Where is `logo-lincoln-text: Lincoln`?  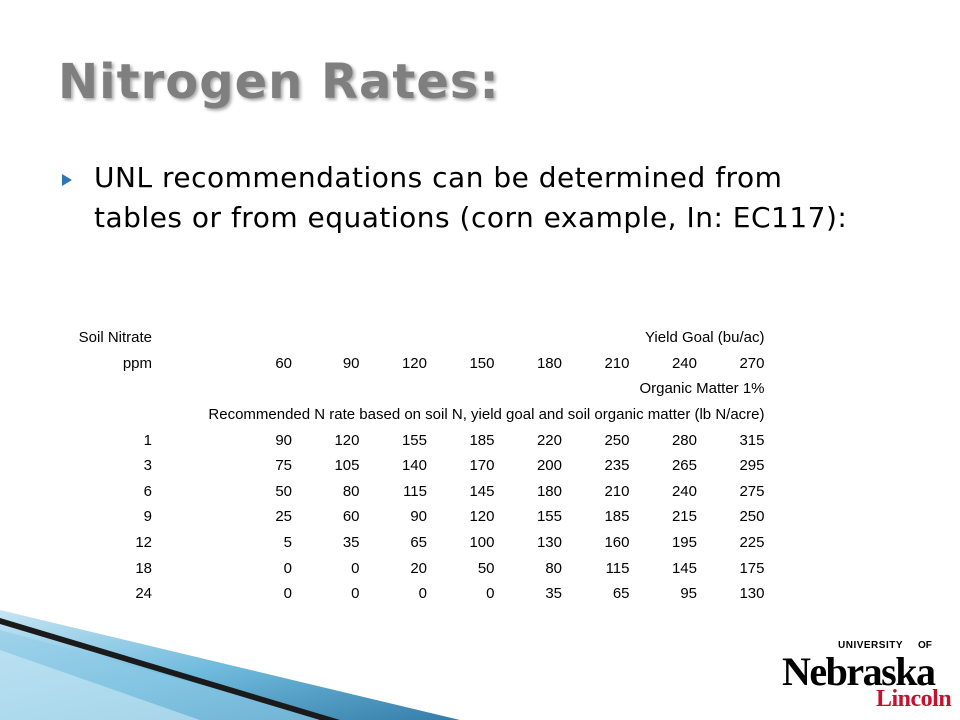 logo-lincoln-text: Lincoln is located at coordinates (914, 699).